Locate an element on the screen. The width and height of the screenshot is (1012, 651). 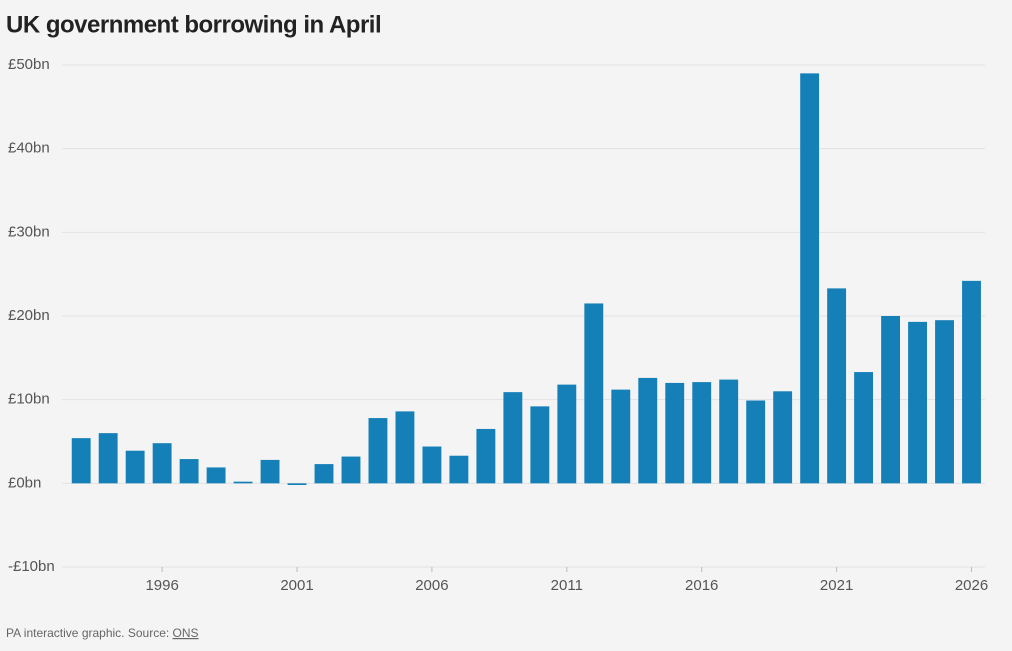
y-tick-label: £50bn is located at coordinates (29, 64).